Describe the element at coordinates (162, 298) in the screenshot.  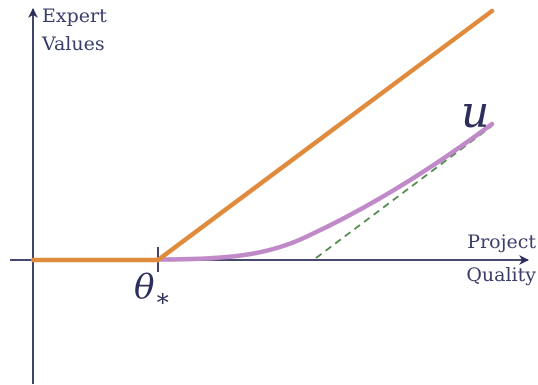
I see `threshold-subscript: ∗` at that location.